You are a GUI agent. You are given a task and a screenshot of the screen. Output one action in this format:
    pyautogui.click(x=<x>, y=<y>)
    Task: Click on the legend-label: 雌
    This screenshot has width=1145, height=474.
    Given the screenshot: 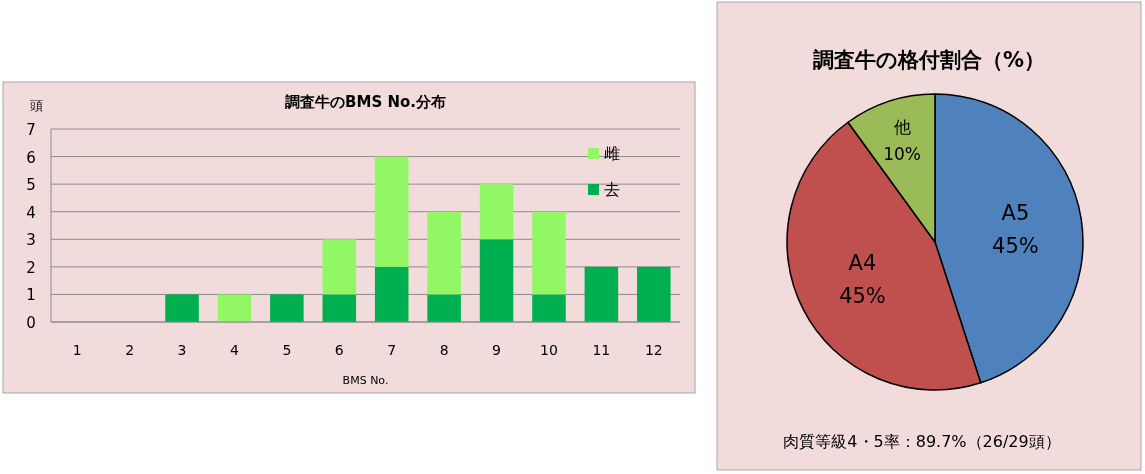 What is the action you would take?
    pyautogui.click(x=612, y=153)
    